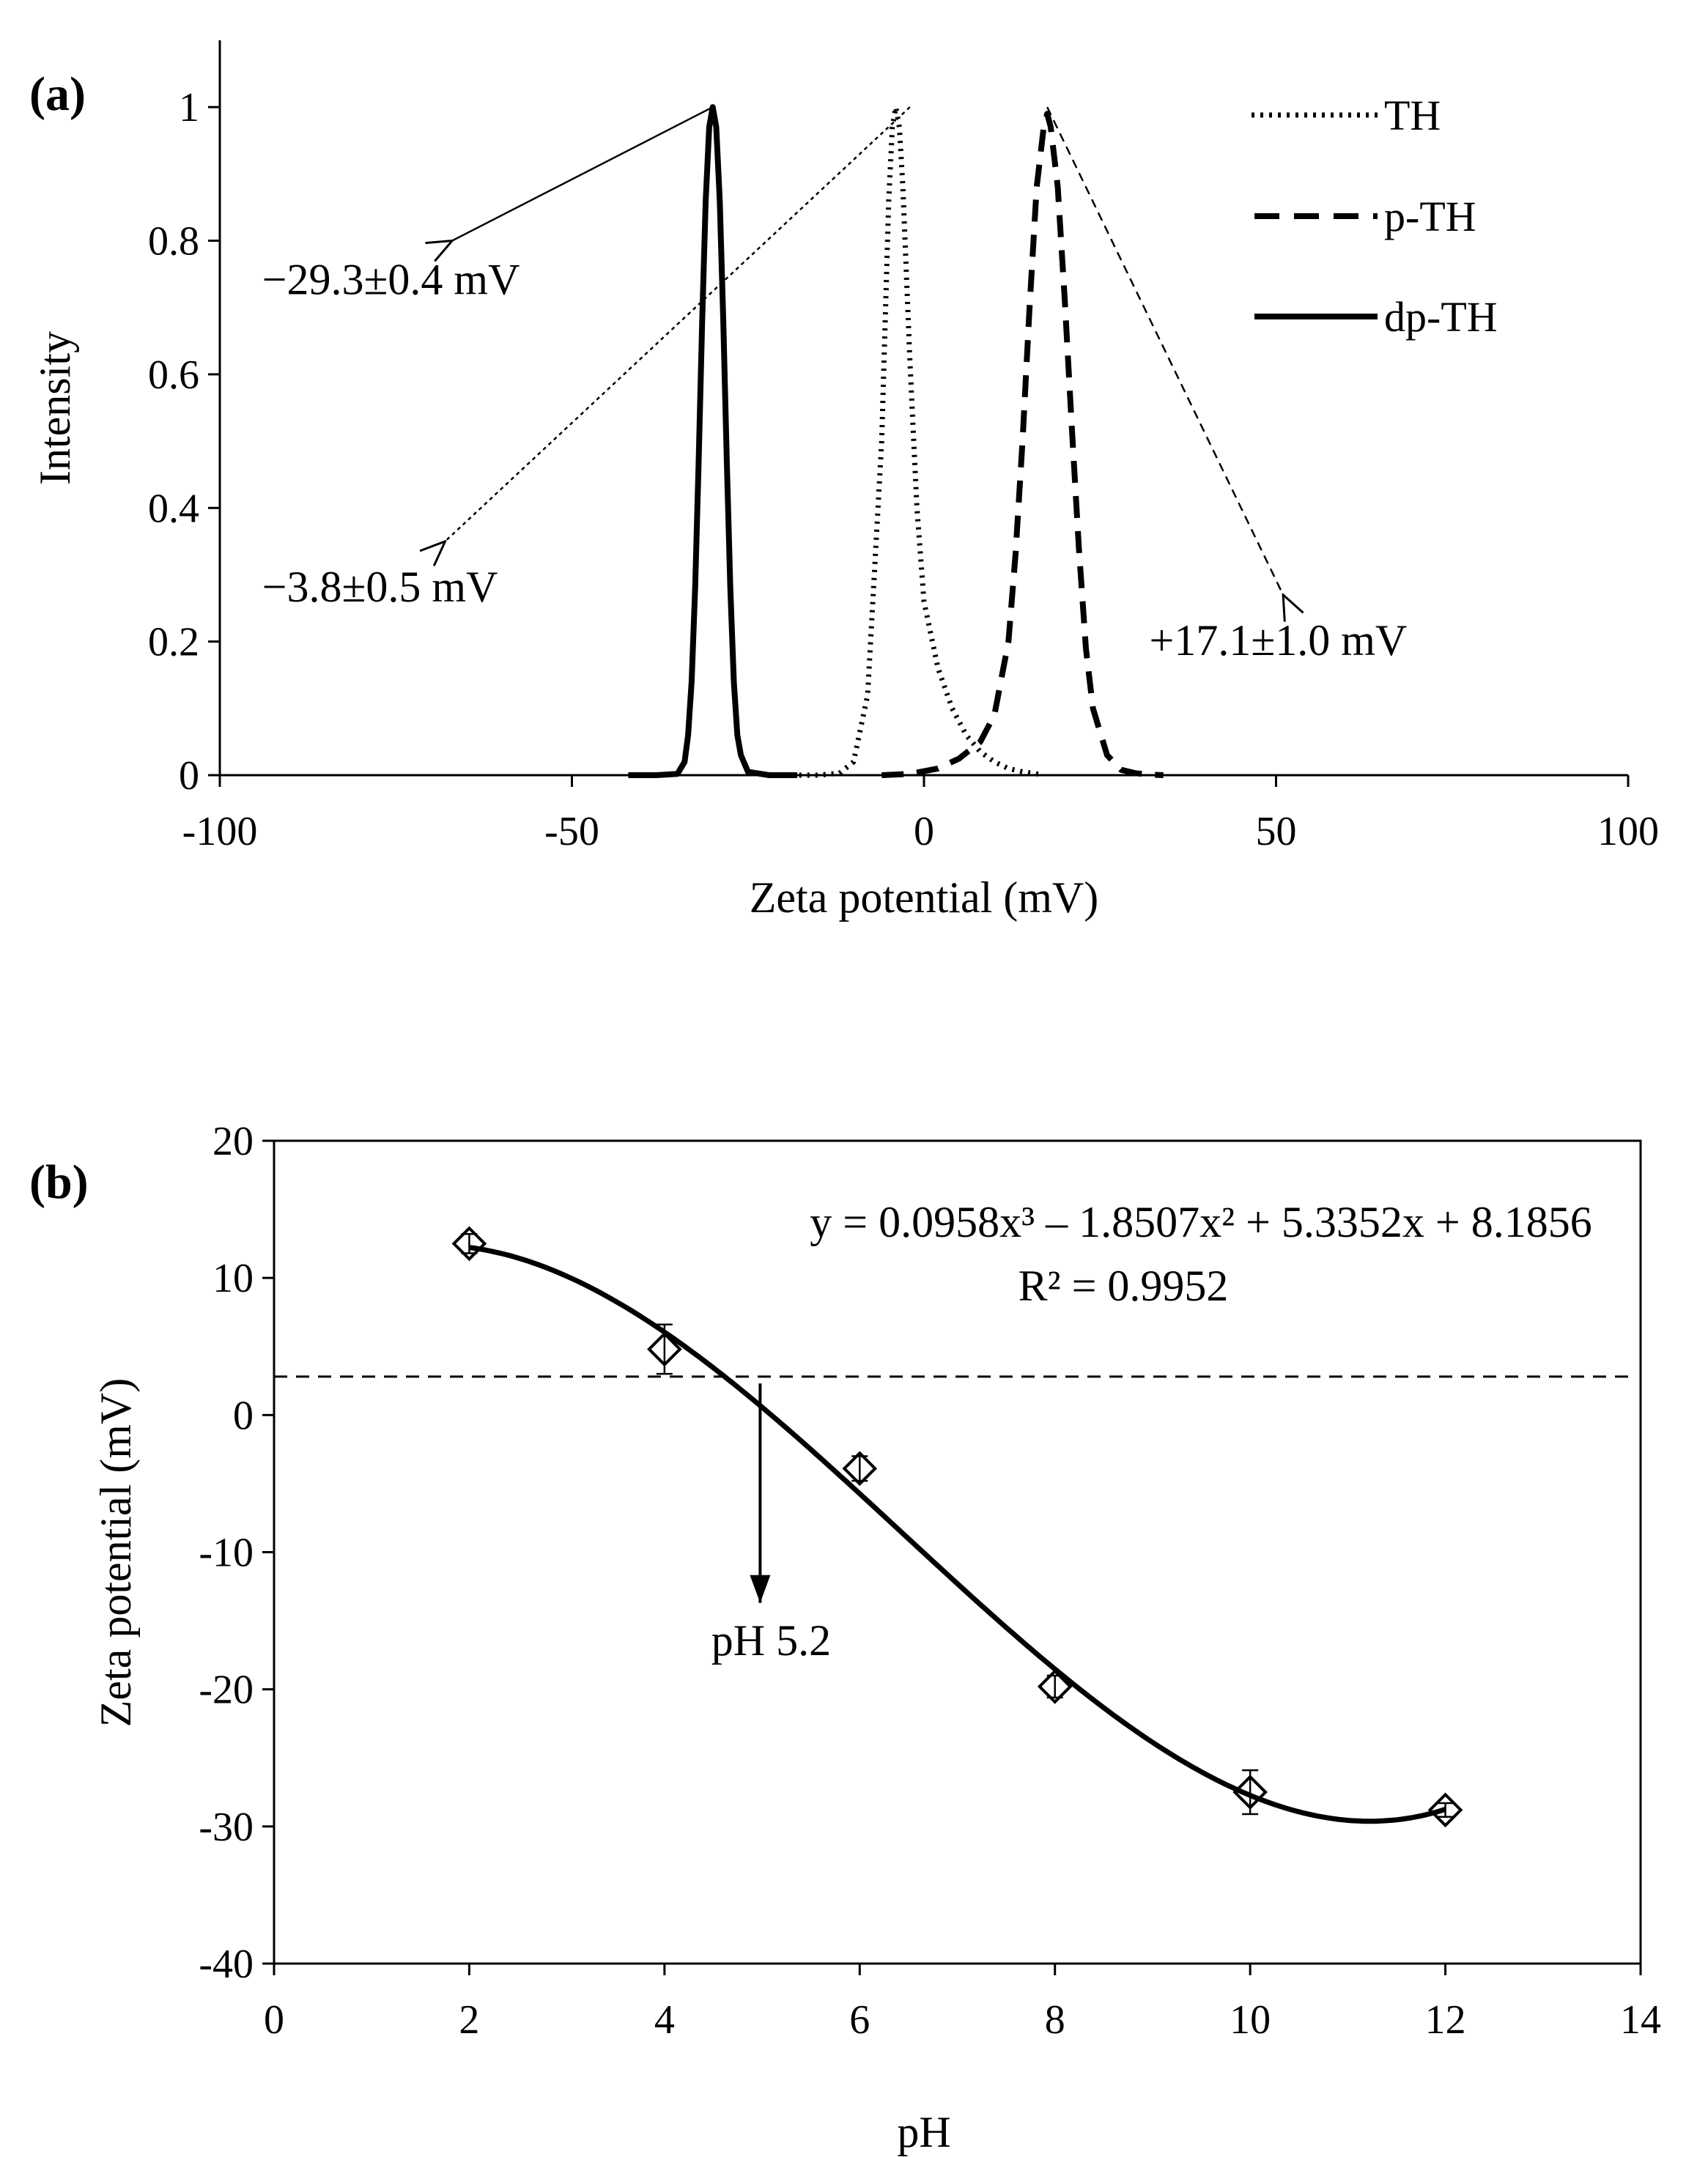  Describe the element at coordinates (173, 241) in the screenshot. I see `panel-a-y-tick-label: 0.8` at that location.